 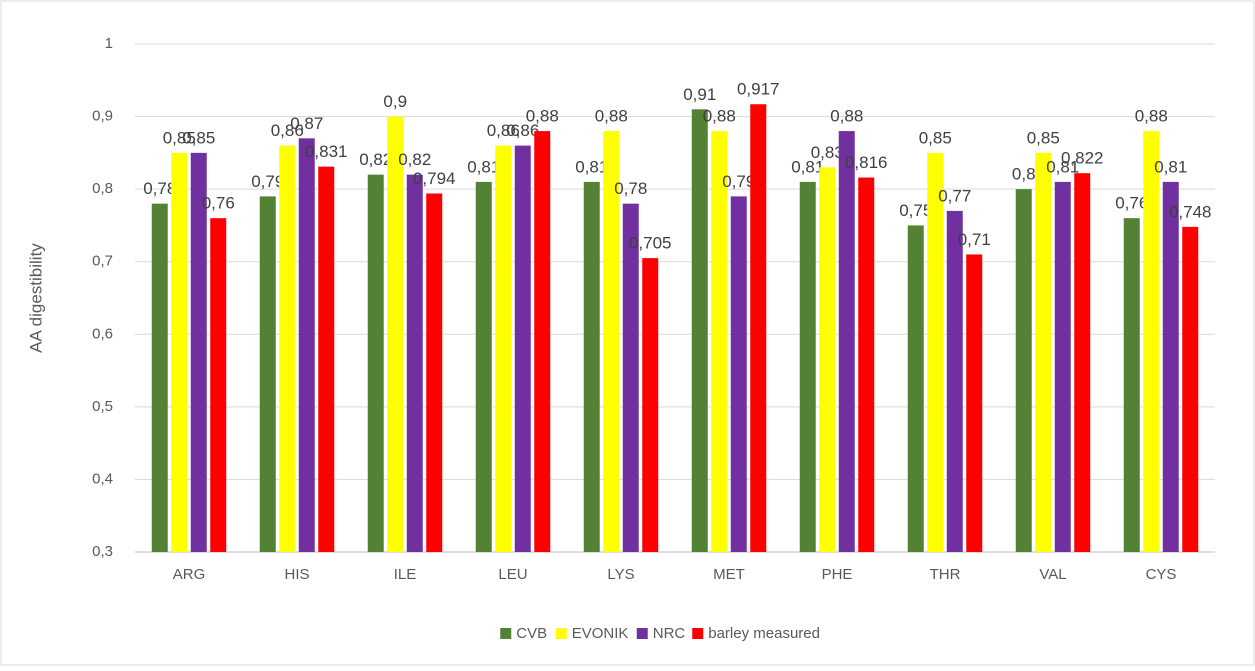 What do you see at coordinates (102, 406) in the screenshot?
I see `y-tick-label: 0,5` at bounding box center [102, 406].